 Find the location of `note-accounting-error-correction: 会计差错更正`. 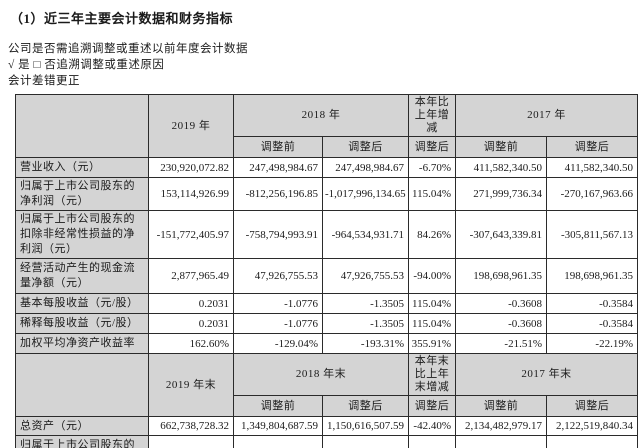

note-accounting-error-correction: 会计差错更正 is located at coordinates (44, 81).